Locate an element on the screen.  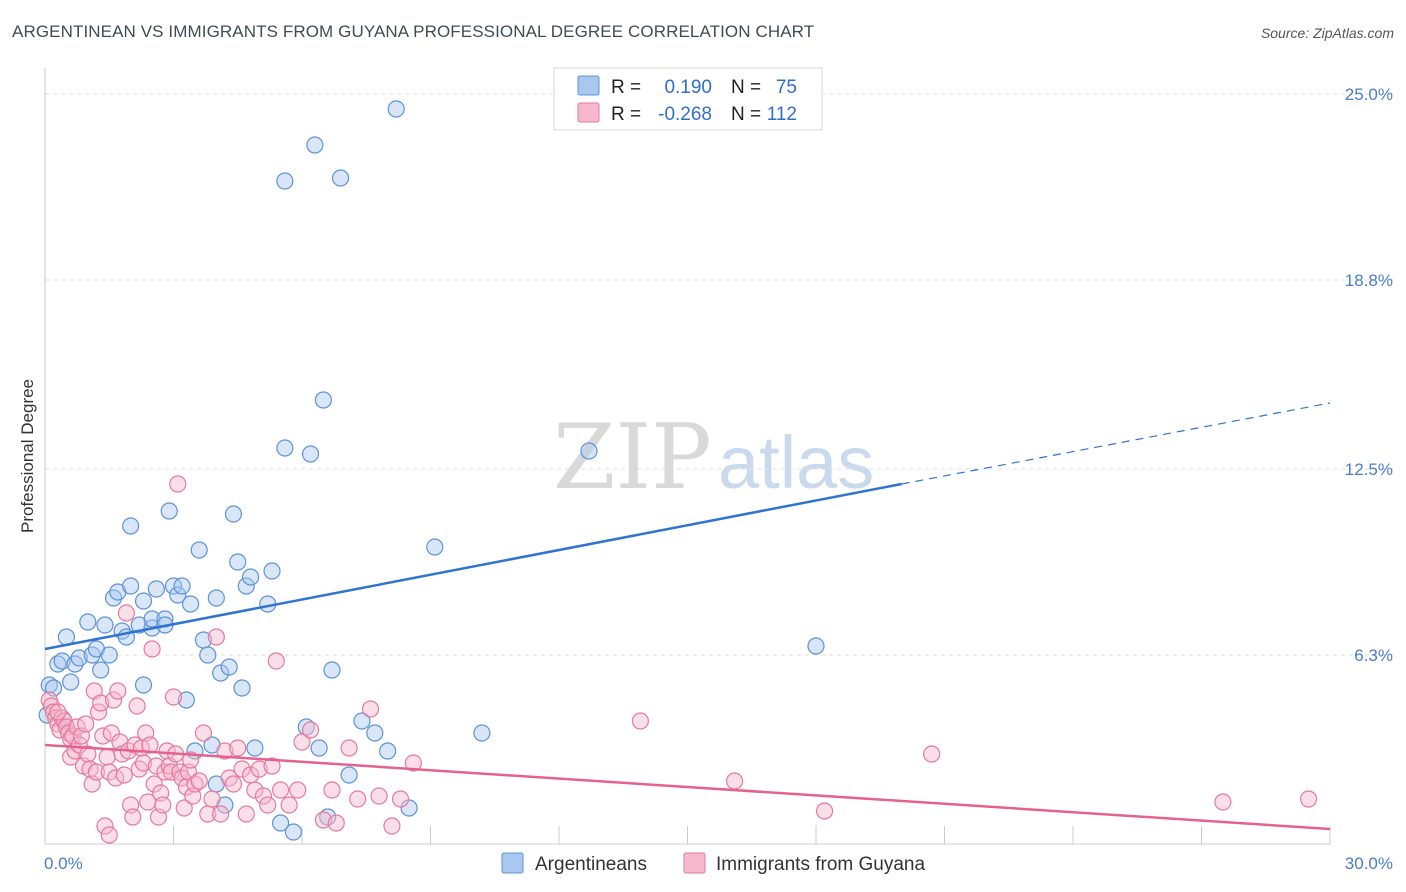
watermark: ZIP atlas is located at coordinates (713, 457).